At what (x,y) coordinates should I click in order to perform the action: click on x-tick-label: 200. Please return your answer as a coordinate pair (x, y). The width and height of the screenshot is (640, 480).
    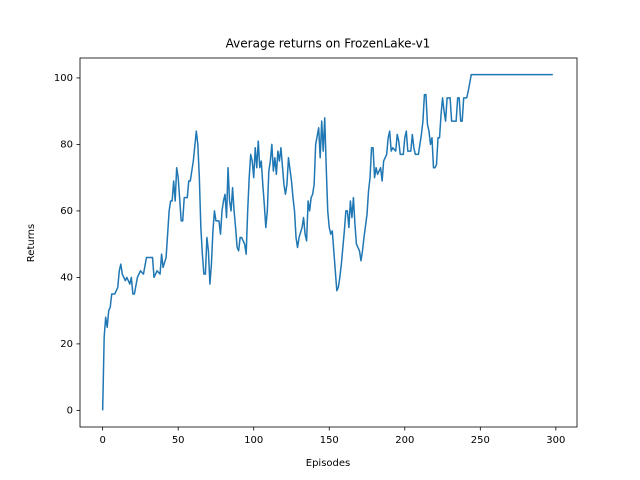
    Looking at the image, I should click on (404, 440).